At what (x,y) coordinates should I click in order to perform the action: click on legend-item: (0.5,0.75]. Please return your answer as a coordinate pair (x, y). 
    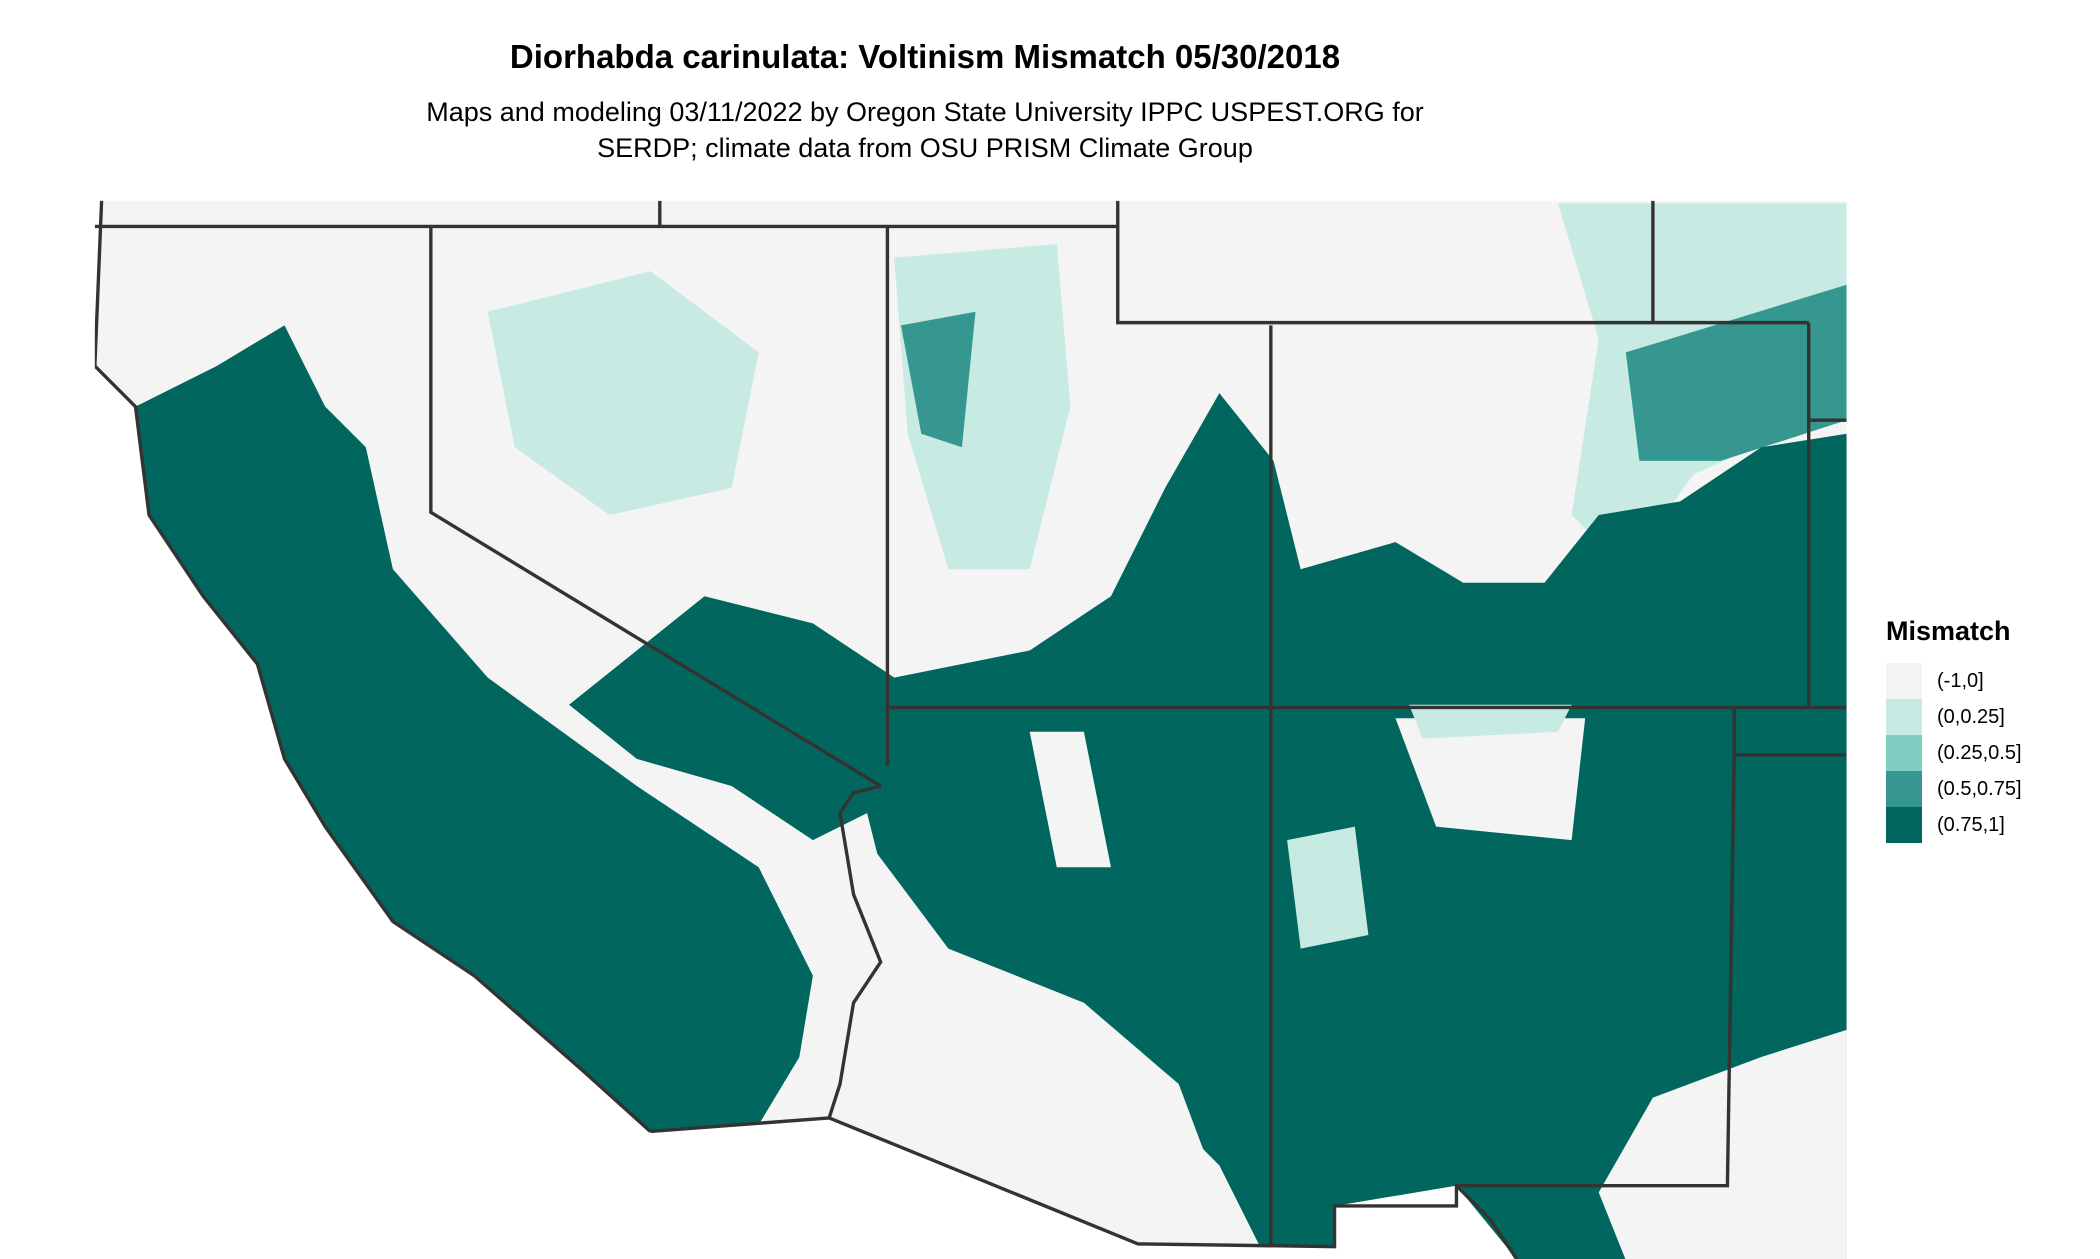
    Looking at the image, I should click on (1954, 789).